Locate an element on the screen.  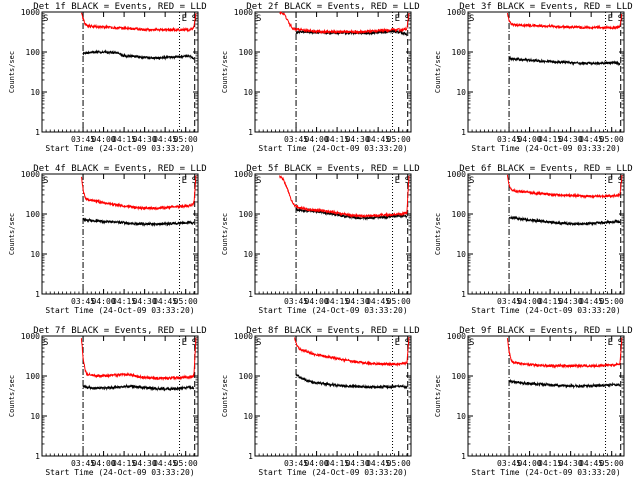
plot-title: Det 9f BLACK = Events, RED = LLD is located at coordinates (545, 331).